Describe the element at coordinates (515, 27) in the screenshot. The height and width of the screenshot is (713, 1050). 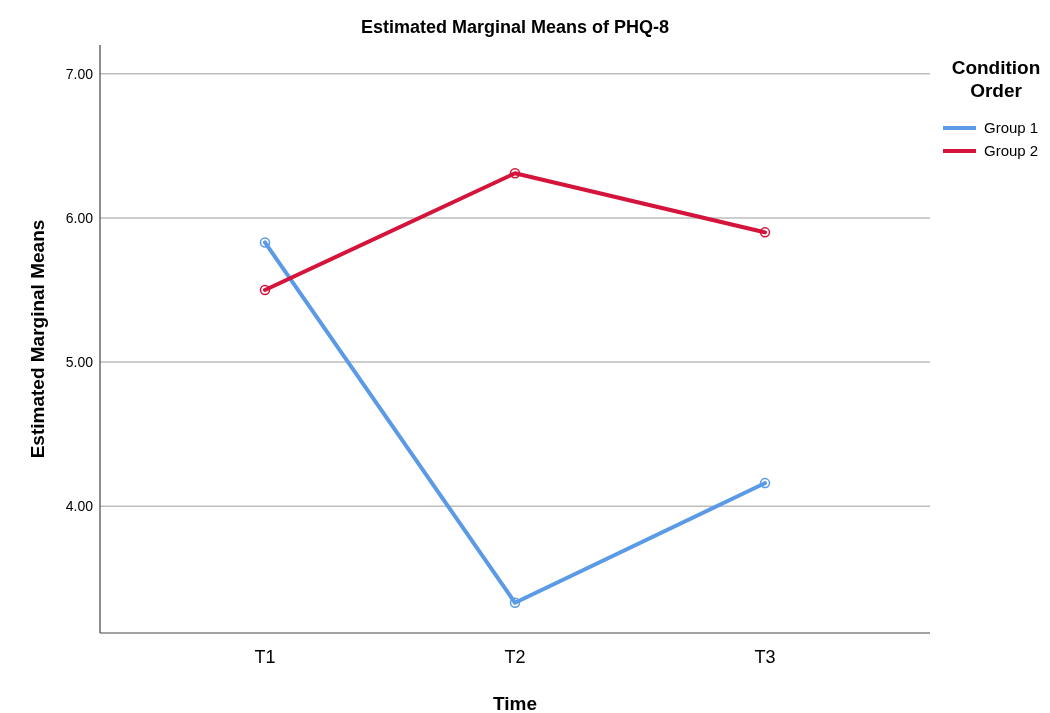
I see `chart-title: Estimated Marginal Means of PHQ-8` at that location.